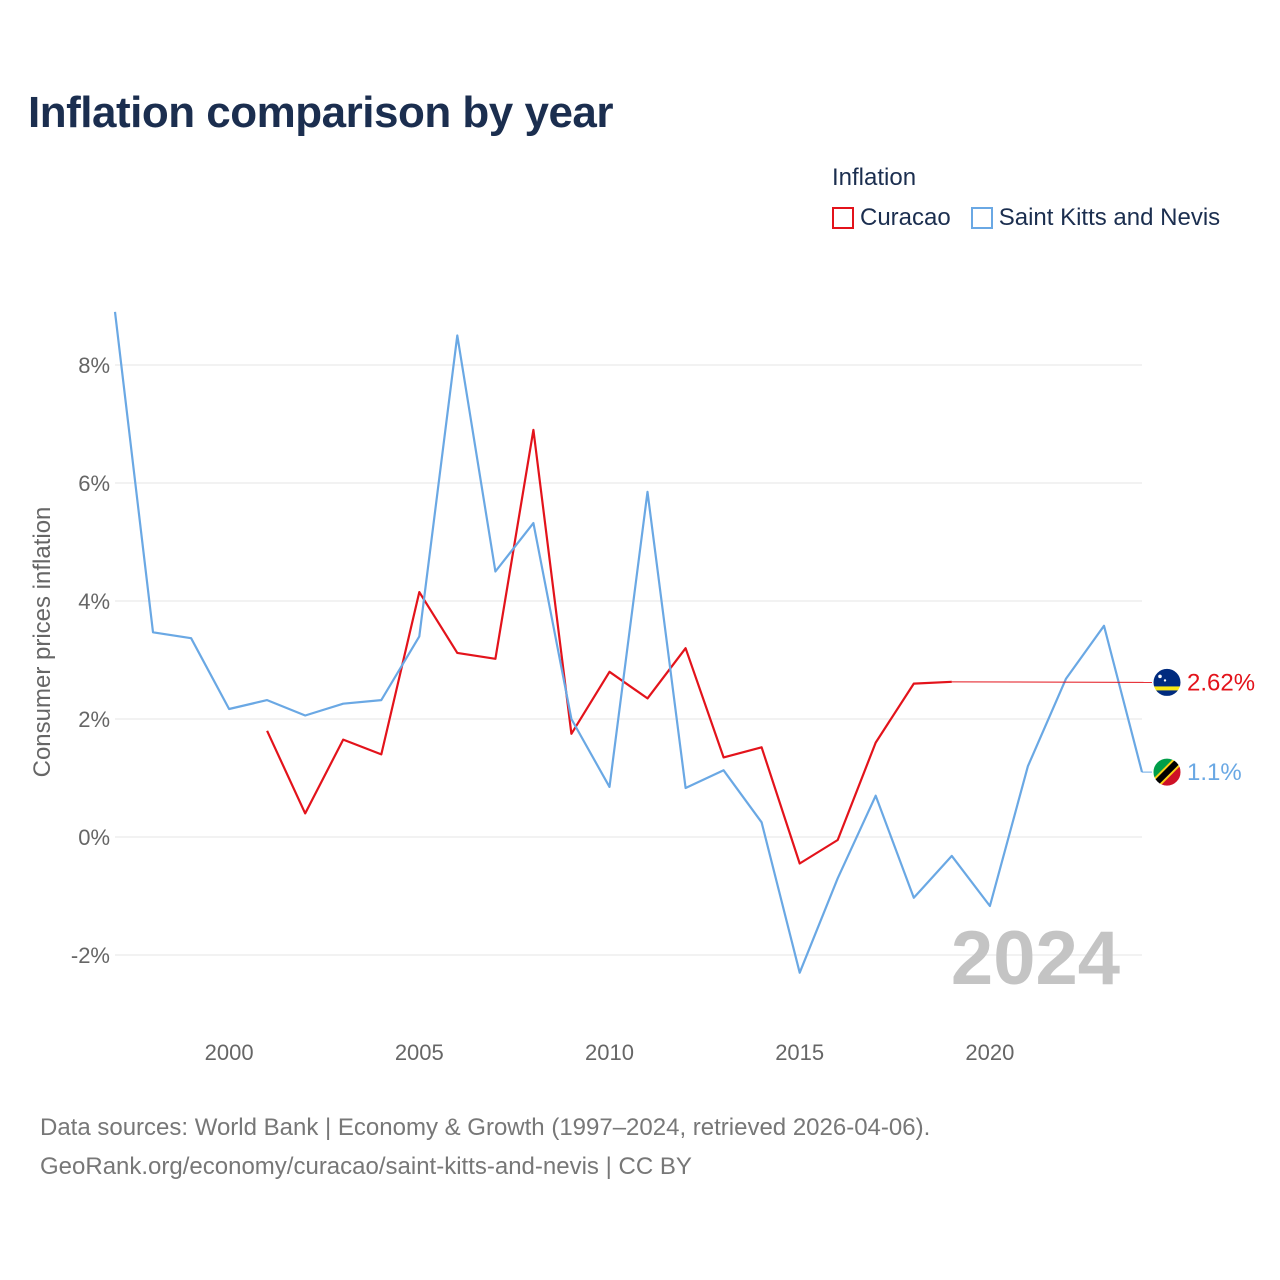  I want to click on y-tick-label: 4%, so click(94, 601).